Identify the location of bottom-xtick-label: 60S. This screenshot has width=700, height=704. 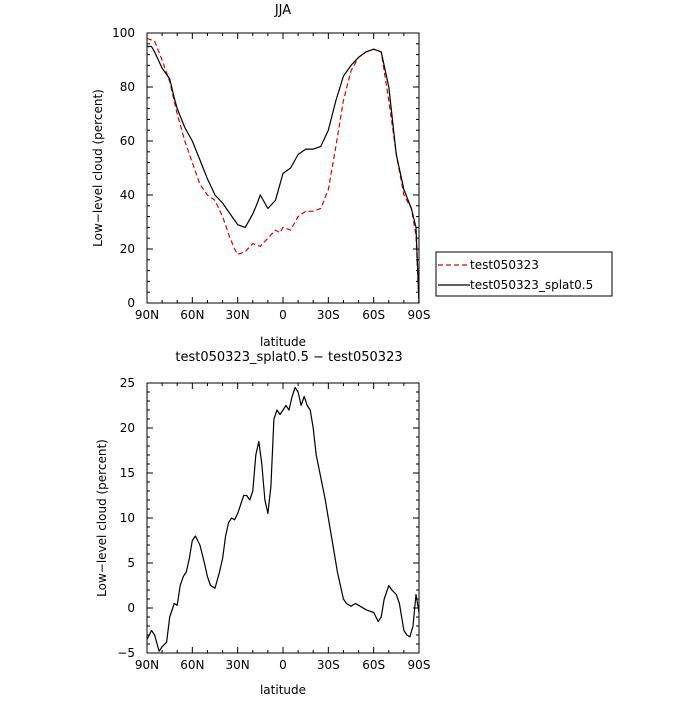
(373, 665).